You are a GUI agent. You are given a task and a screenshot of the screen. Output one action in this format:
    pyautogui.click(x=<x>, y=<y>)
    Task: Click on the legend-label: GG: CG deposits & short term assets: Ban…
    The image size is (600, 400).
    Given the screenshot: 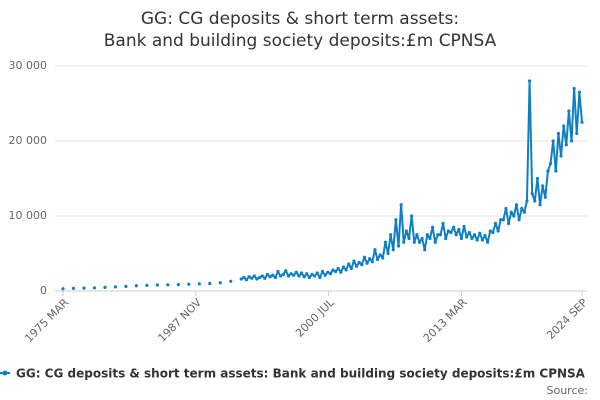 What is the action you would take?
    pyautogui.click(x=301, y=374)
    